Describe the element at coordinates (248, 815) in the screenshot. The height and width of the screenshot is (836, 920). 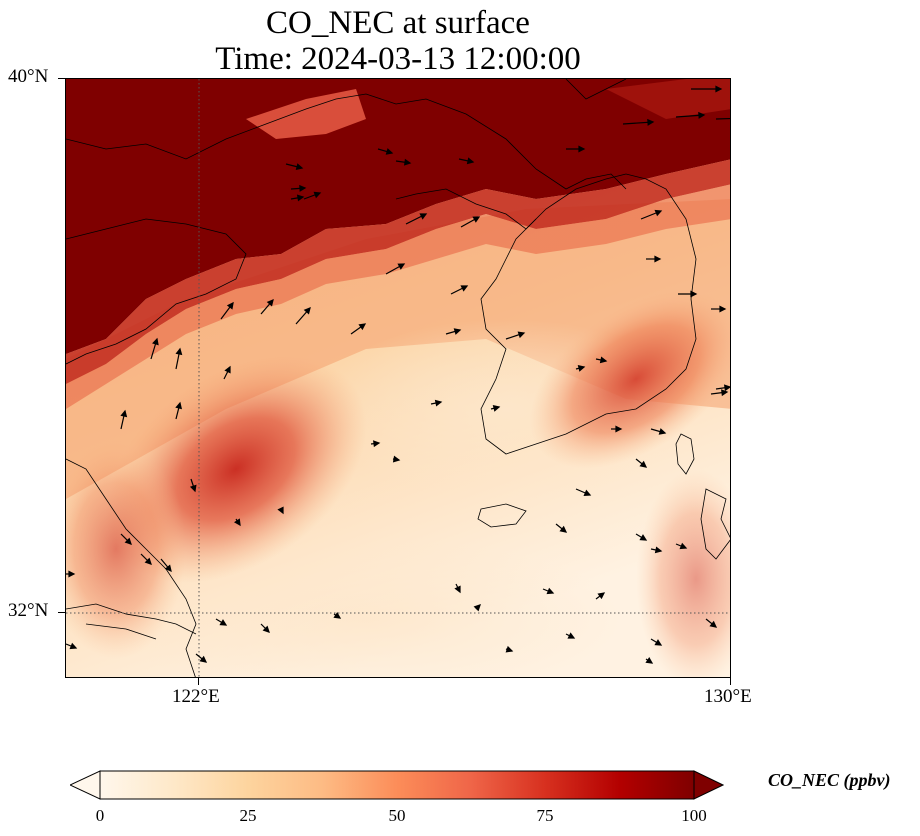
I see `colorbar-tick-label: 25` at that location.